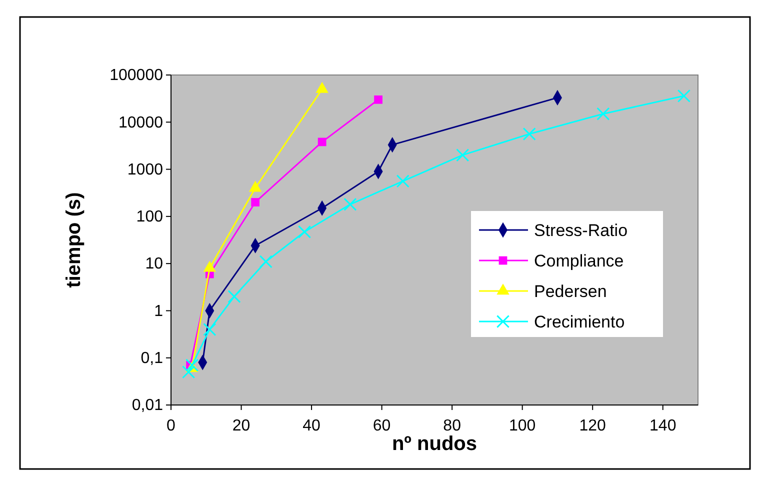  I want to click on legend-label: Compliance, so click(579, 261).